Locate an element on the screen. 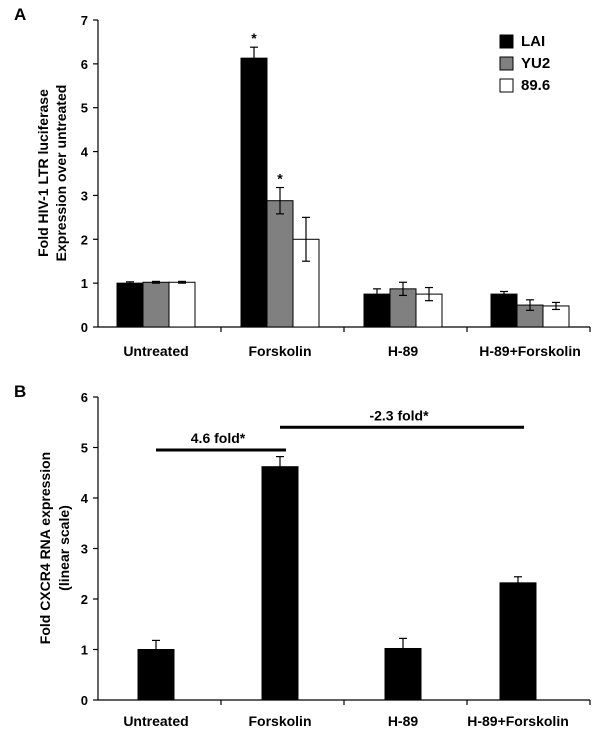 The height and width of the screenshot is (734, 595). panel-b-y-tick-label: 4 is located at coordinates (85, 498).